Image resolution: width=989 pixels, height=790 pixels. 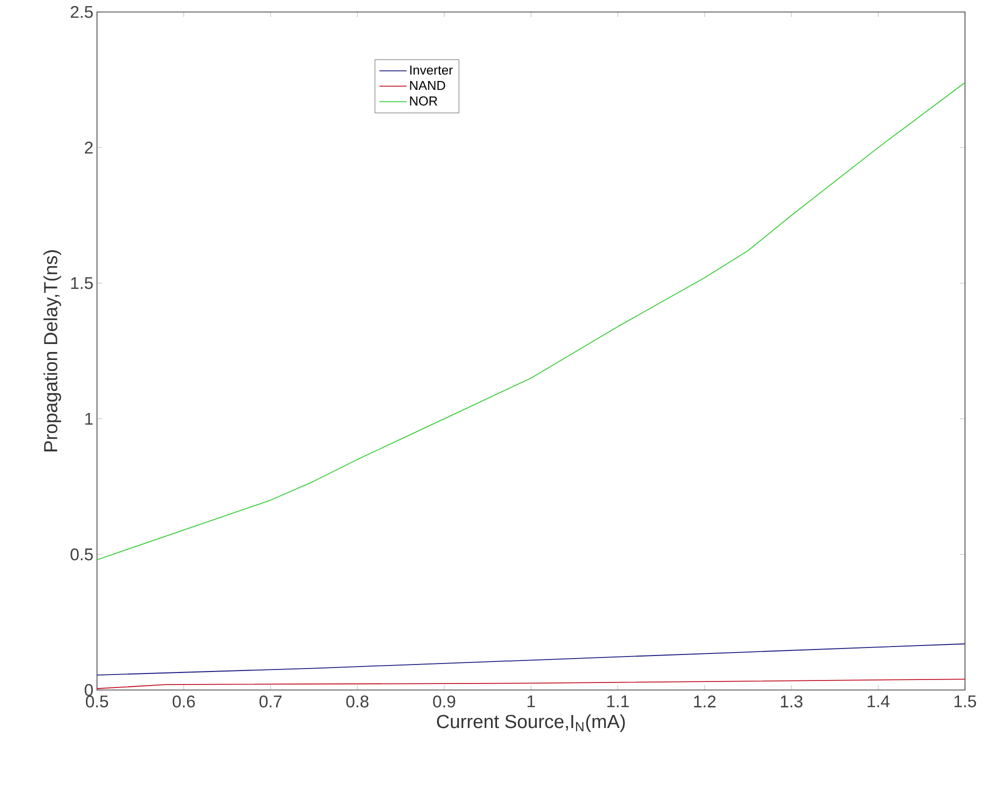 I want to click on x-tick-label: 1.5, so click(x=965, y=701).